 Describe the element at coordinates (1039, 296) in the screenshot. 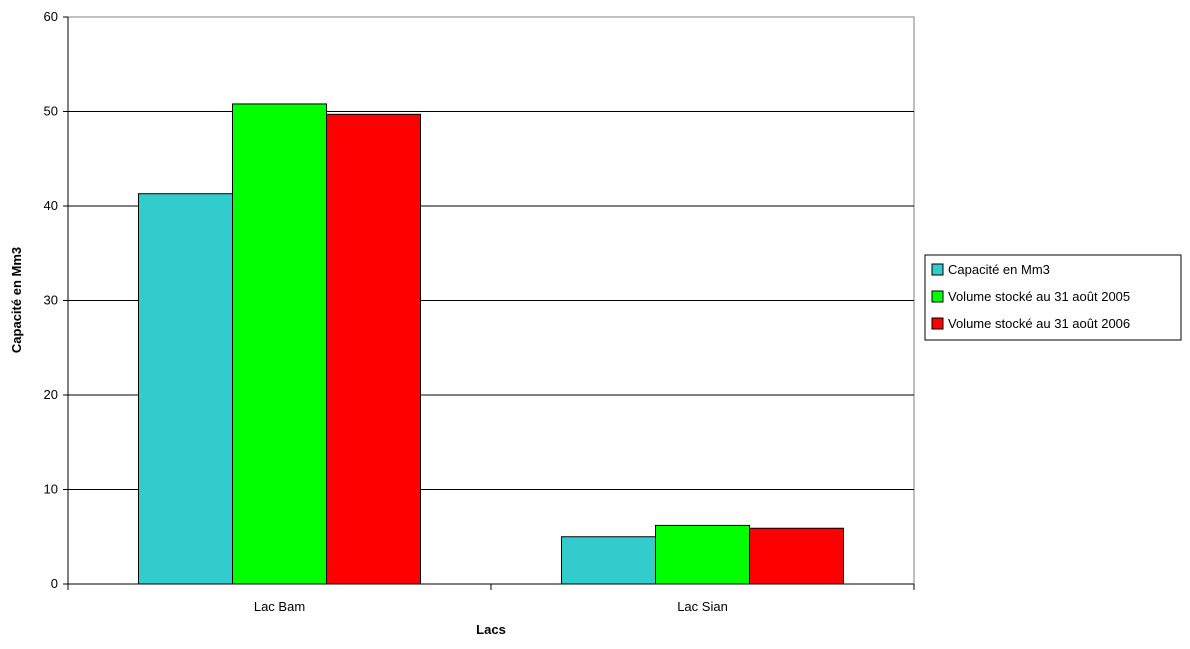

I see `legend-label: Volume stocké au 31 août 2005` at that location.